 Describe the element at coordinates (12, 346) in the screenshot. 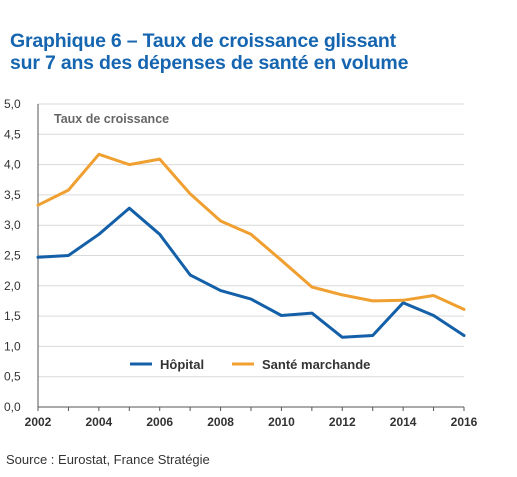

I see `y-tick-label: 1,0` at that location.